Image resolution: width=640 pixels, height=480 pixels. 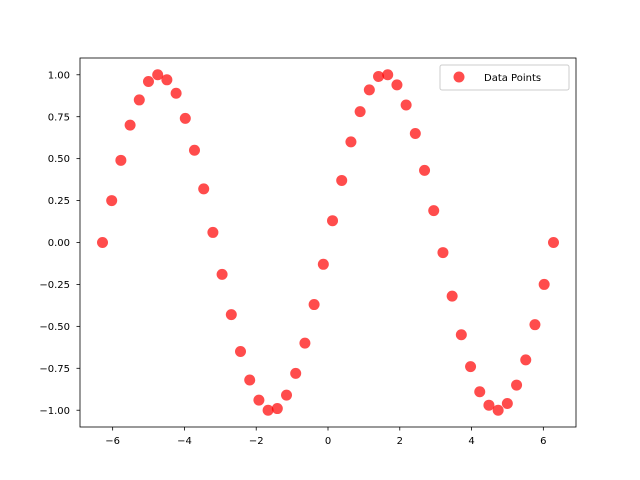 I want to click on x-tick-label: 0, so click(x=328, y=441).